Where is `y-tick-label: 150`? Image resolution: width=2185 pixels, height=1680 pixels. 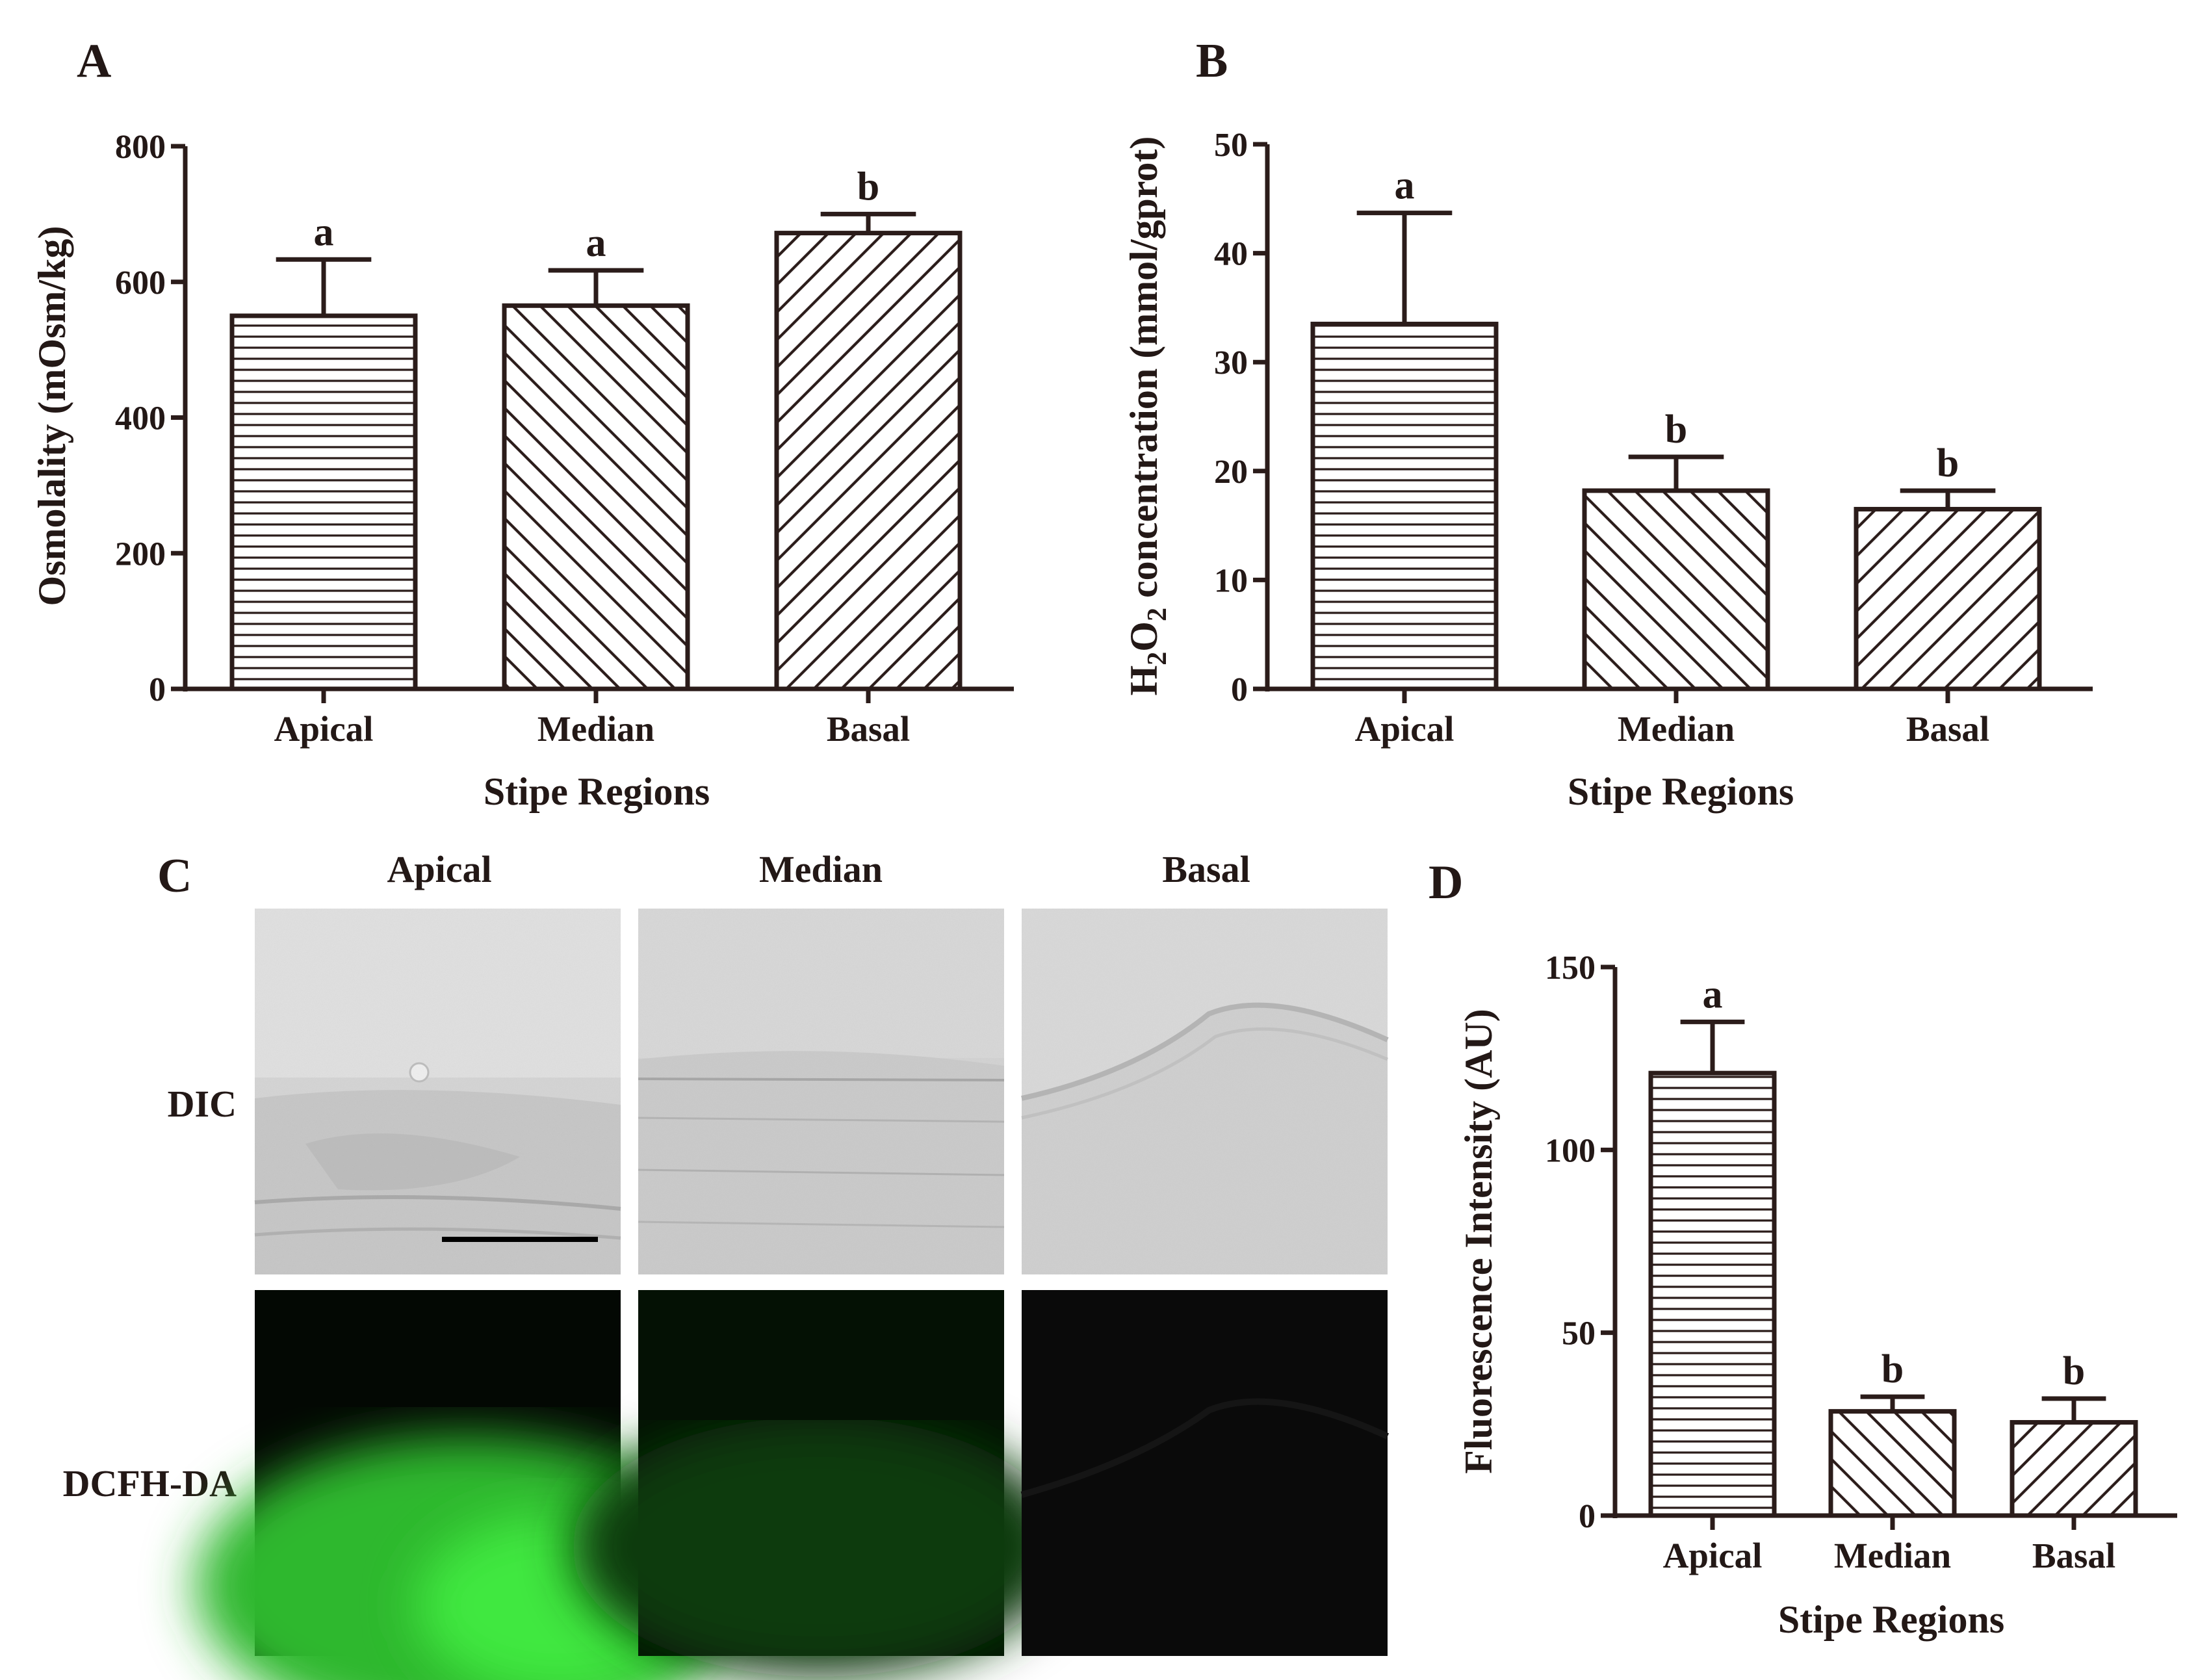
y-tick-label: 150 is located at coordinates (1570, 969).